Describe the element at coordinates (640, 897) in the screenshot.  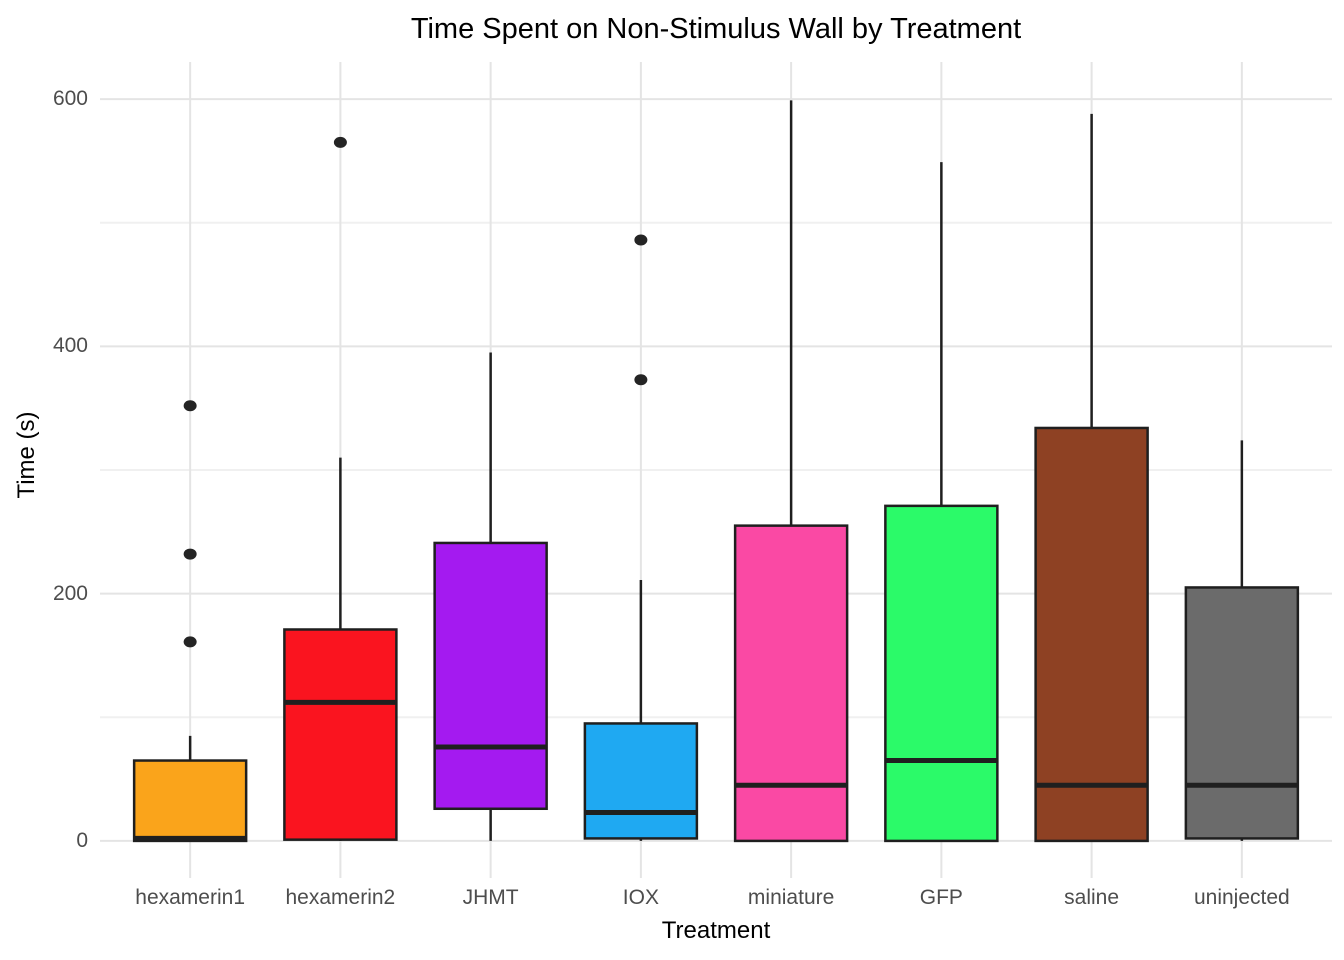
I see `x-tick-label: IOX` at that location.